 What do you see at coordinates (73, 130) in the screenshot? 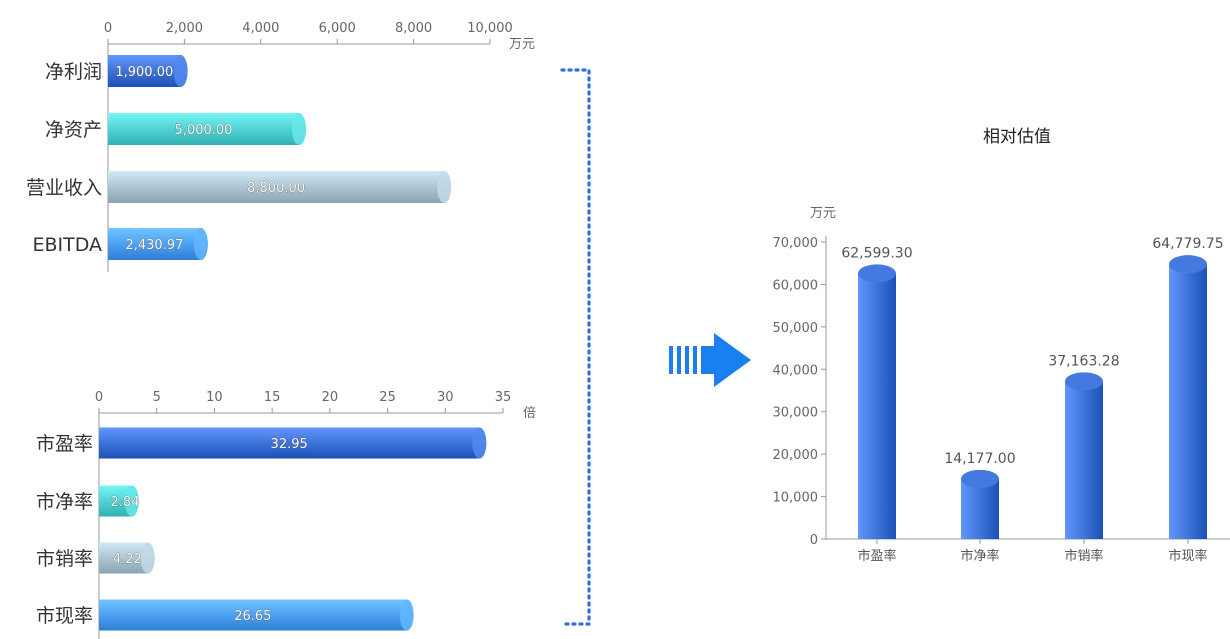
I see `category-label: 净资产` at bounding box center [73, 130].